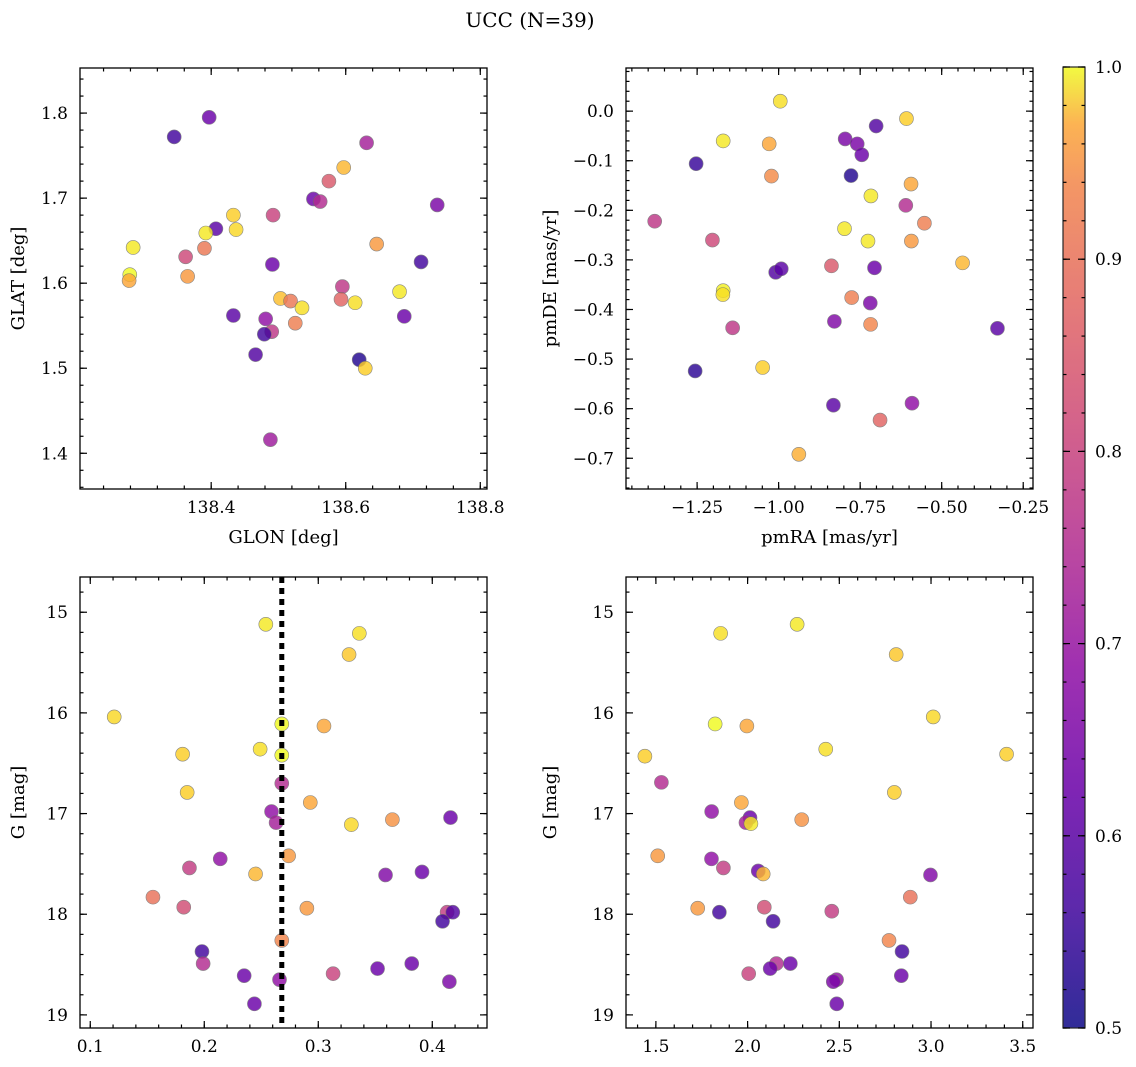 This screenshot has height=1067, width=1136. Describe the element at coordinates (593, 410) in the screenshot. I see `y-tick-label: −0.6` at that location.